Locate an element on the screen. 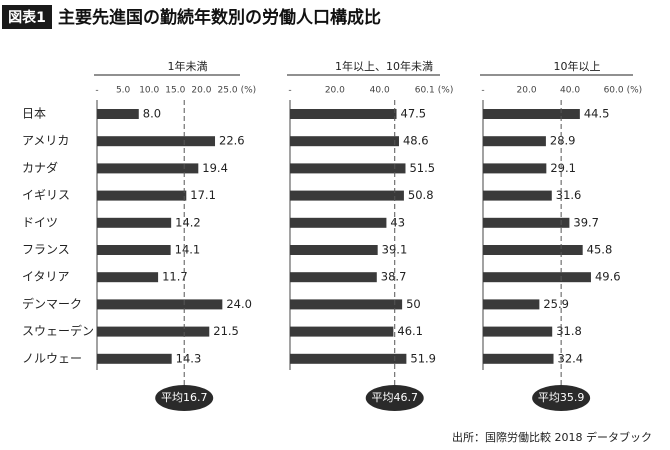 The image size is (670, 450). category-label: デンマーク is located at coordinates (52, 303).